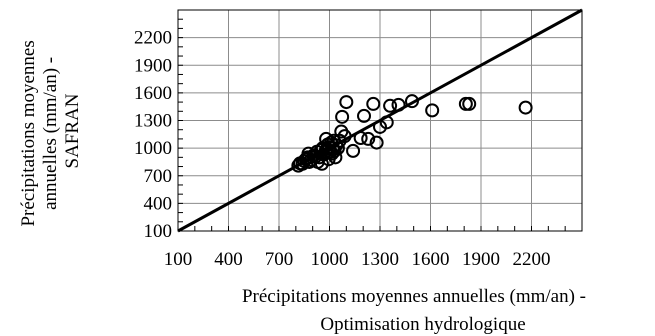  Describe the element at coordinates (412, 133) in the screenshot. I see `data-points` at that location.